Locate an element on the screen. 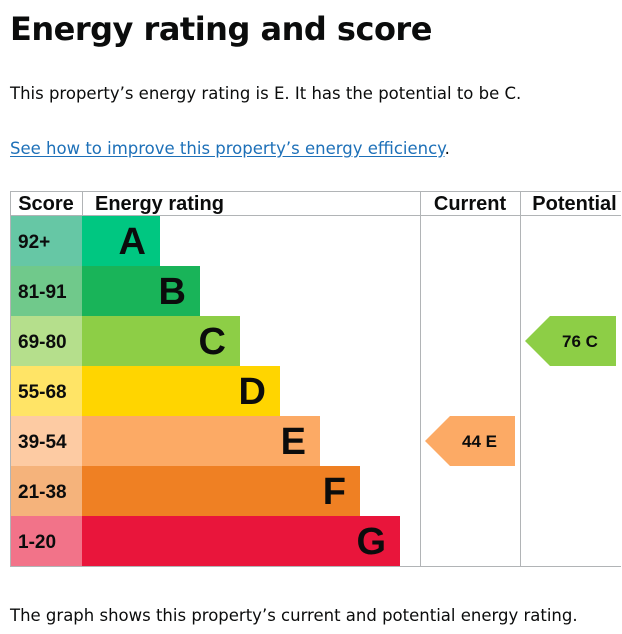 The width and height of the screenshot is (622, 634). page-title: Energy rating and score is located at coordinates (221, 29).